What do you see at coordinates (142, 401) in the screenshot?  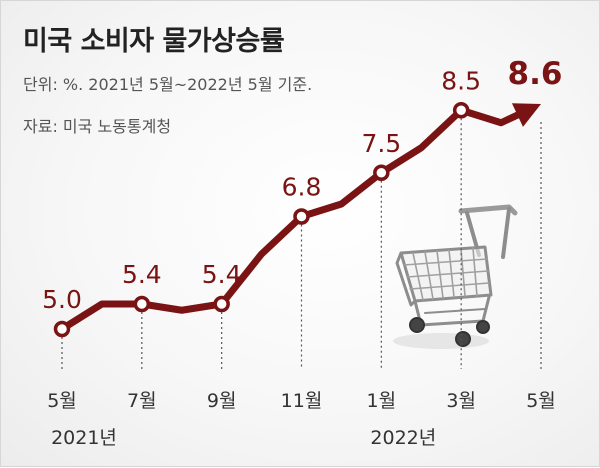 I see `x-tick-label: 7월` at bounding box center [142, 401].